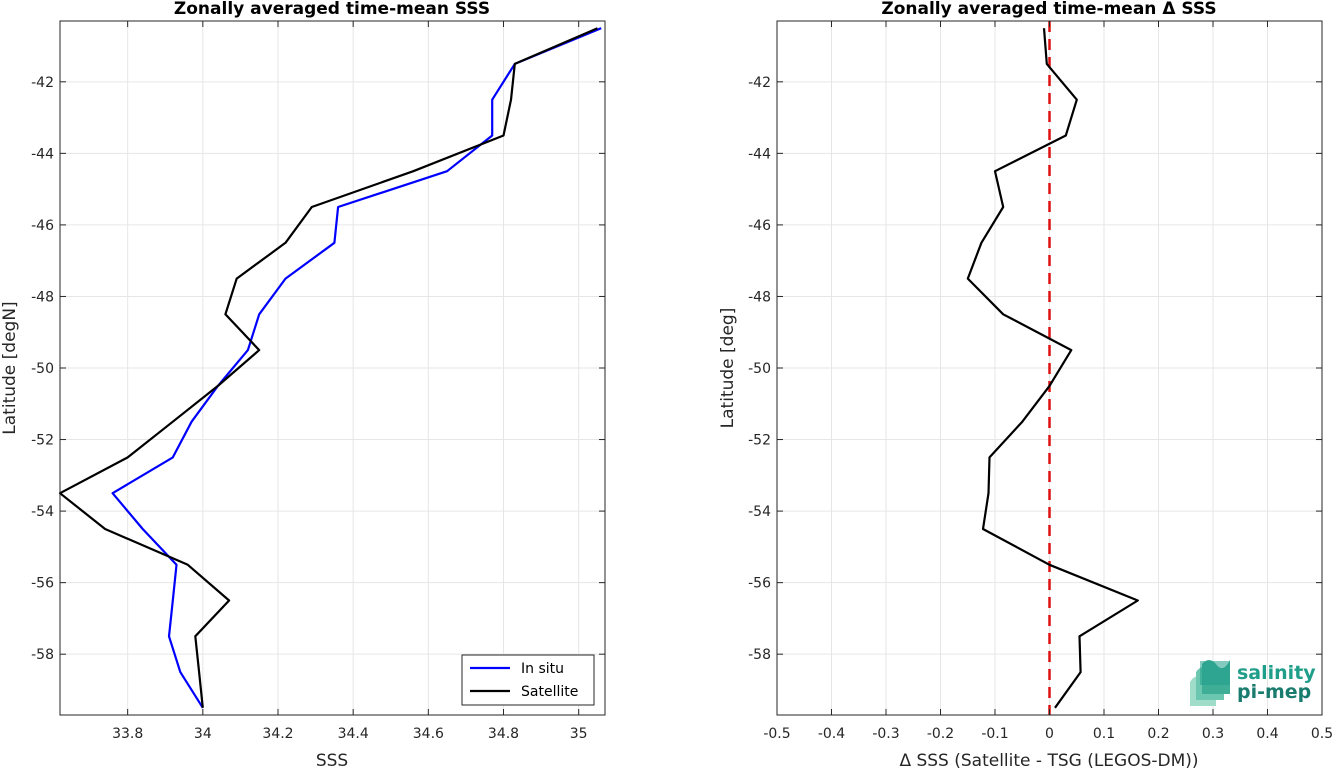 Image resolution: width=1336 pixels, height=769 pixels. Describe the element at coordinates (1104, 734) in the screenshot. I see `delta-sss-x-tick-label: 0.1` at that location.